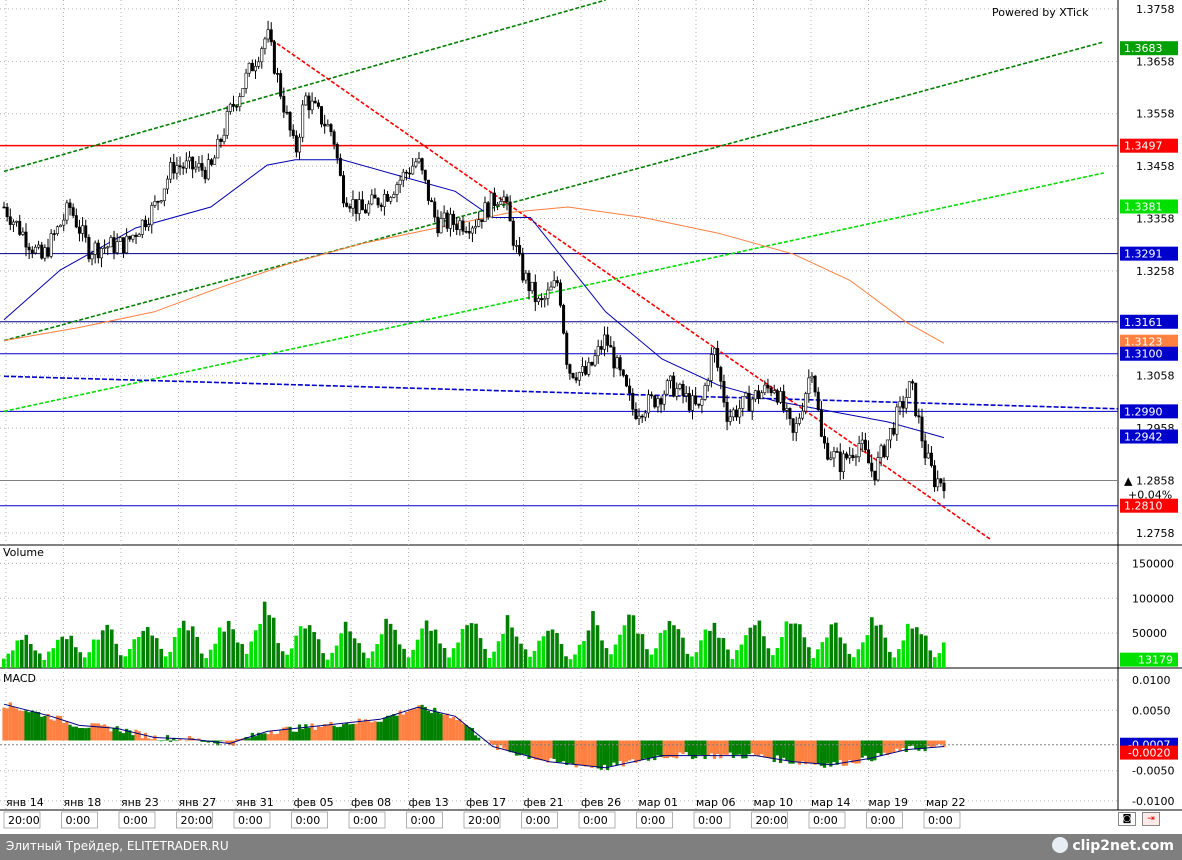 The width and height of the screenshot is (1182, 860). What do you see at coordinates (659, 802) in the screenshot?
I see `x-axis-date-label: мар 01` at bounding box center [659, 802].